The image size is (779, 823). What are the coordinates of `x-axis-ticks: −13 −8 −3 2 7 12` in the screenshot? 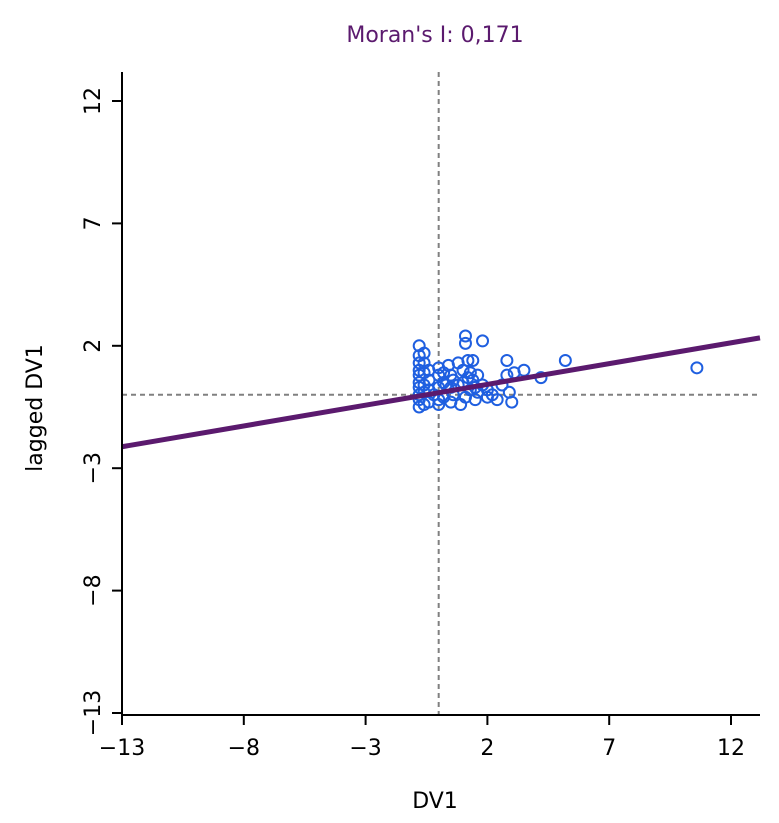 It's located at (422, 738).